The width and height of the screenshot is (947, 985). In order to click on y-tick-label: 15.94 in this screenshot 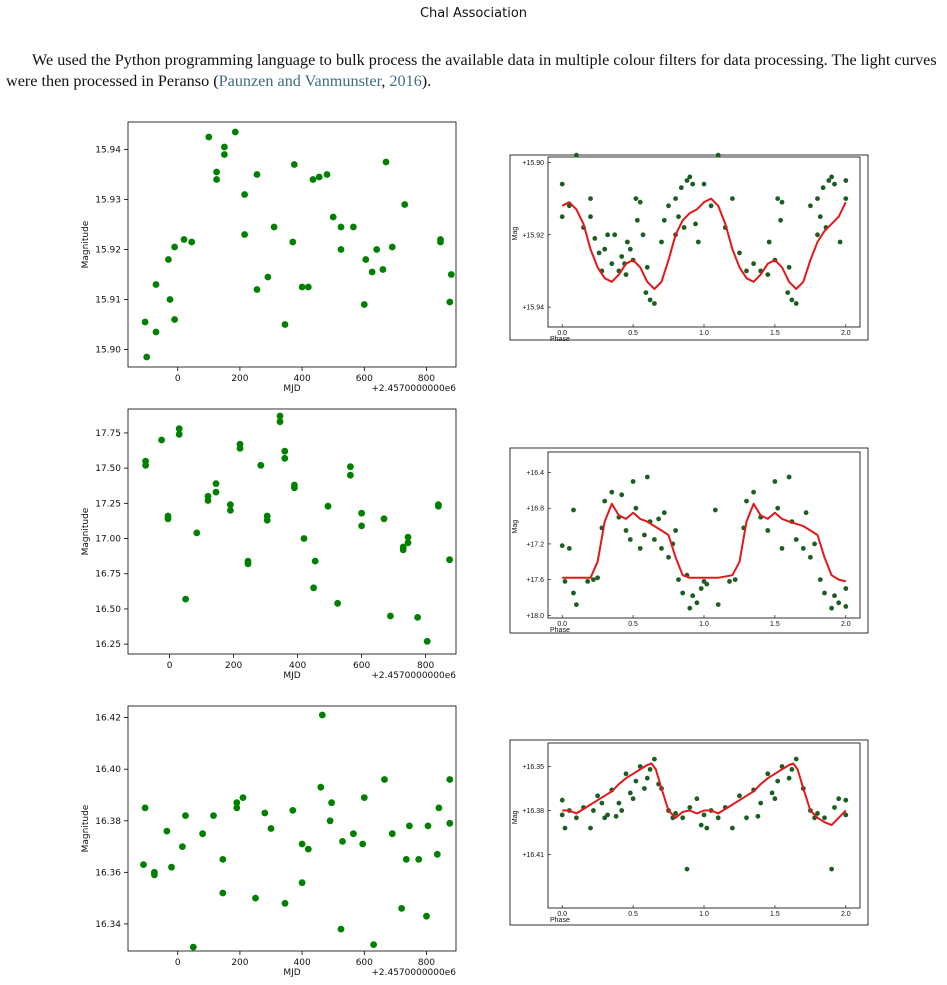, I will do `click(108, 151)`.